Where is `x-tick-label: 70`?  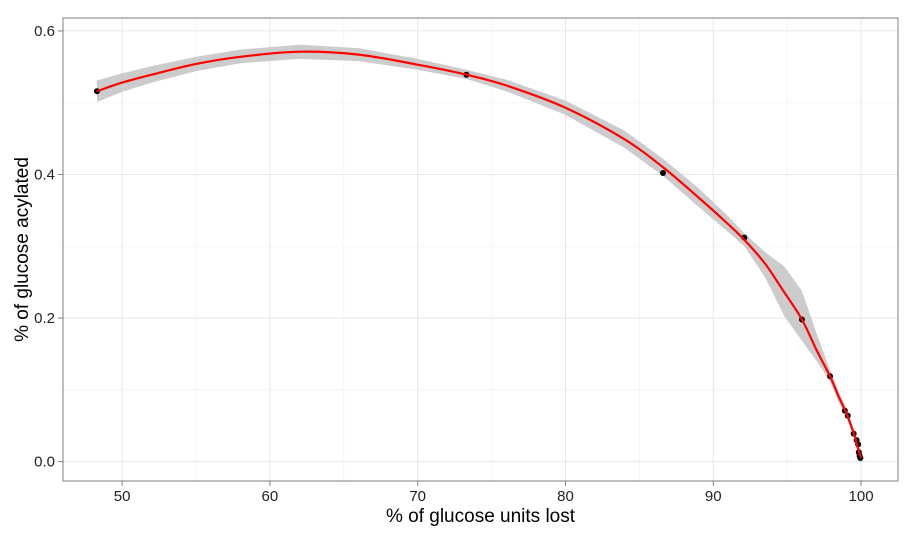 x-tick-label: 70 is located at coordinates (417, 496).